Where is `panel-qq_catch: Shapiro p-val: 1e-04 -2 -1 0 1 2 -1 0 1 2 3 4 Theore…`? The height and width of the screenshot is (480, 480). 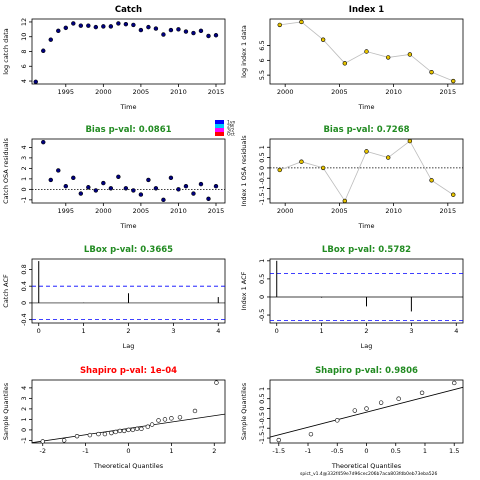
panel-qq_catch: Shapiro p-val: 1e-04 -2 -1 0 1 2 -1 0 1 2 3 4 Theore… is located at coordinates (114, 418).